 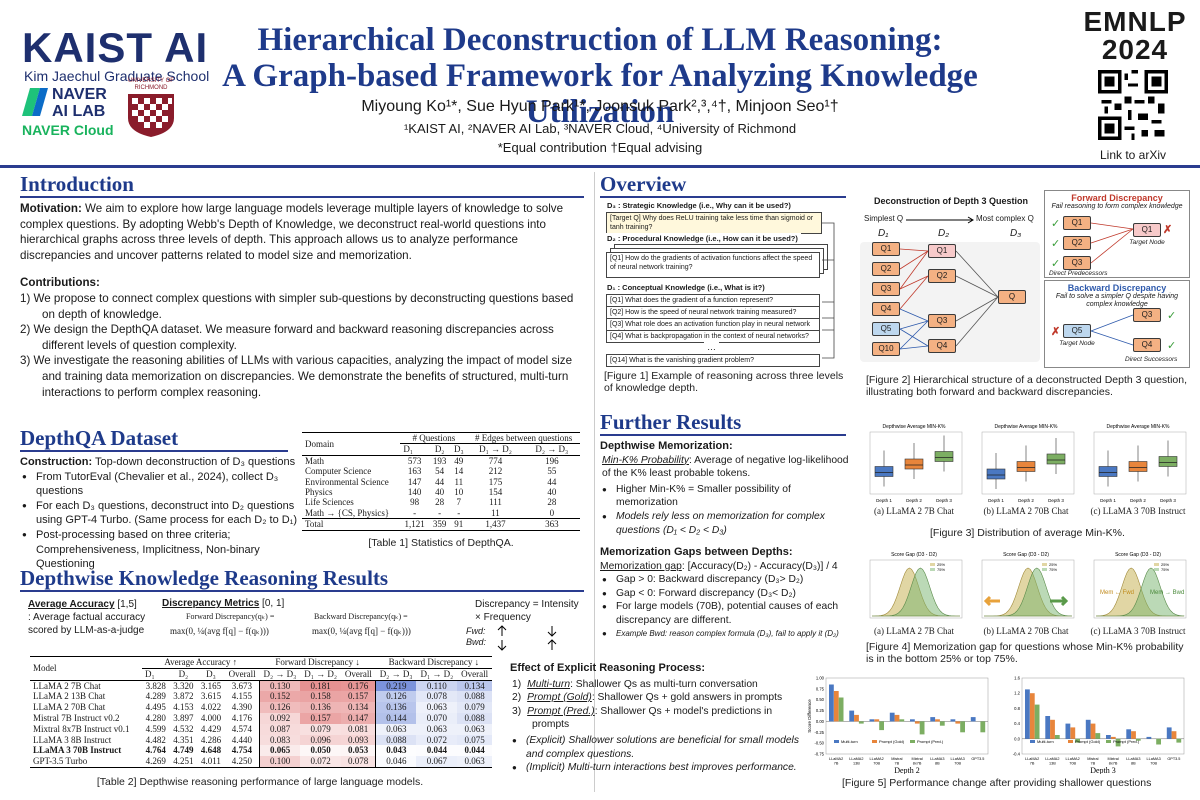 What do you see at coordinates (671, 422) in the screenshot?
I see `further-results-title: Further Results` at bounding box center [671, 422].